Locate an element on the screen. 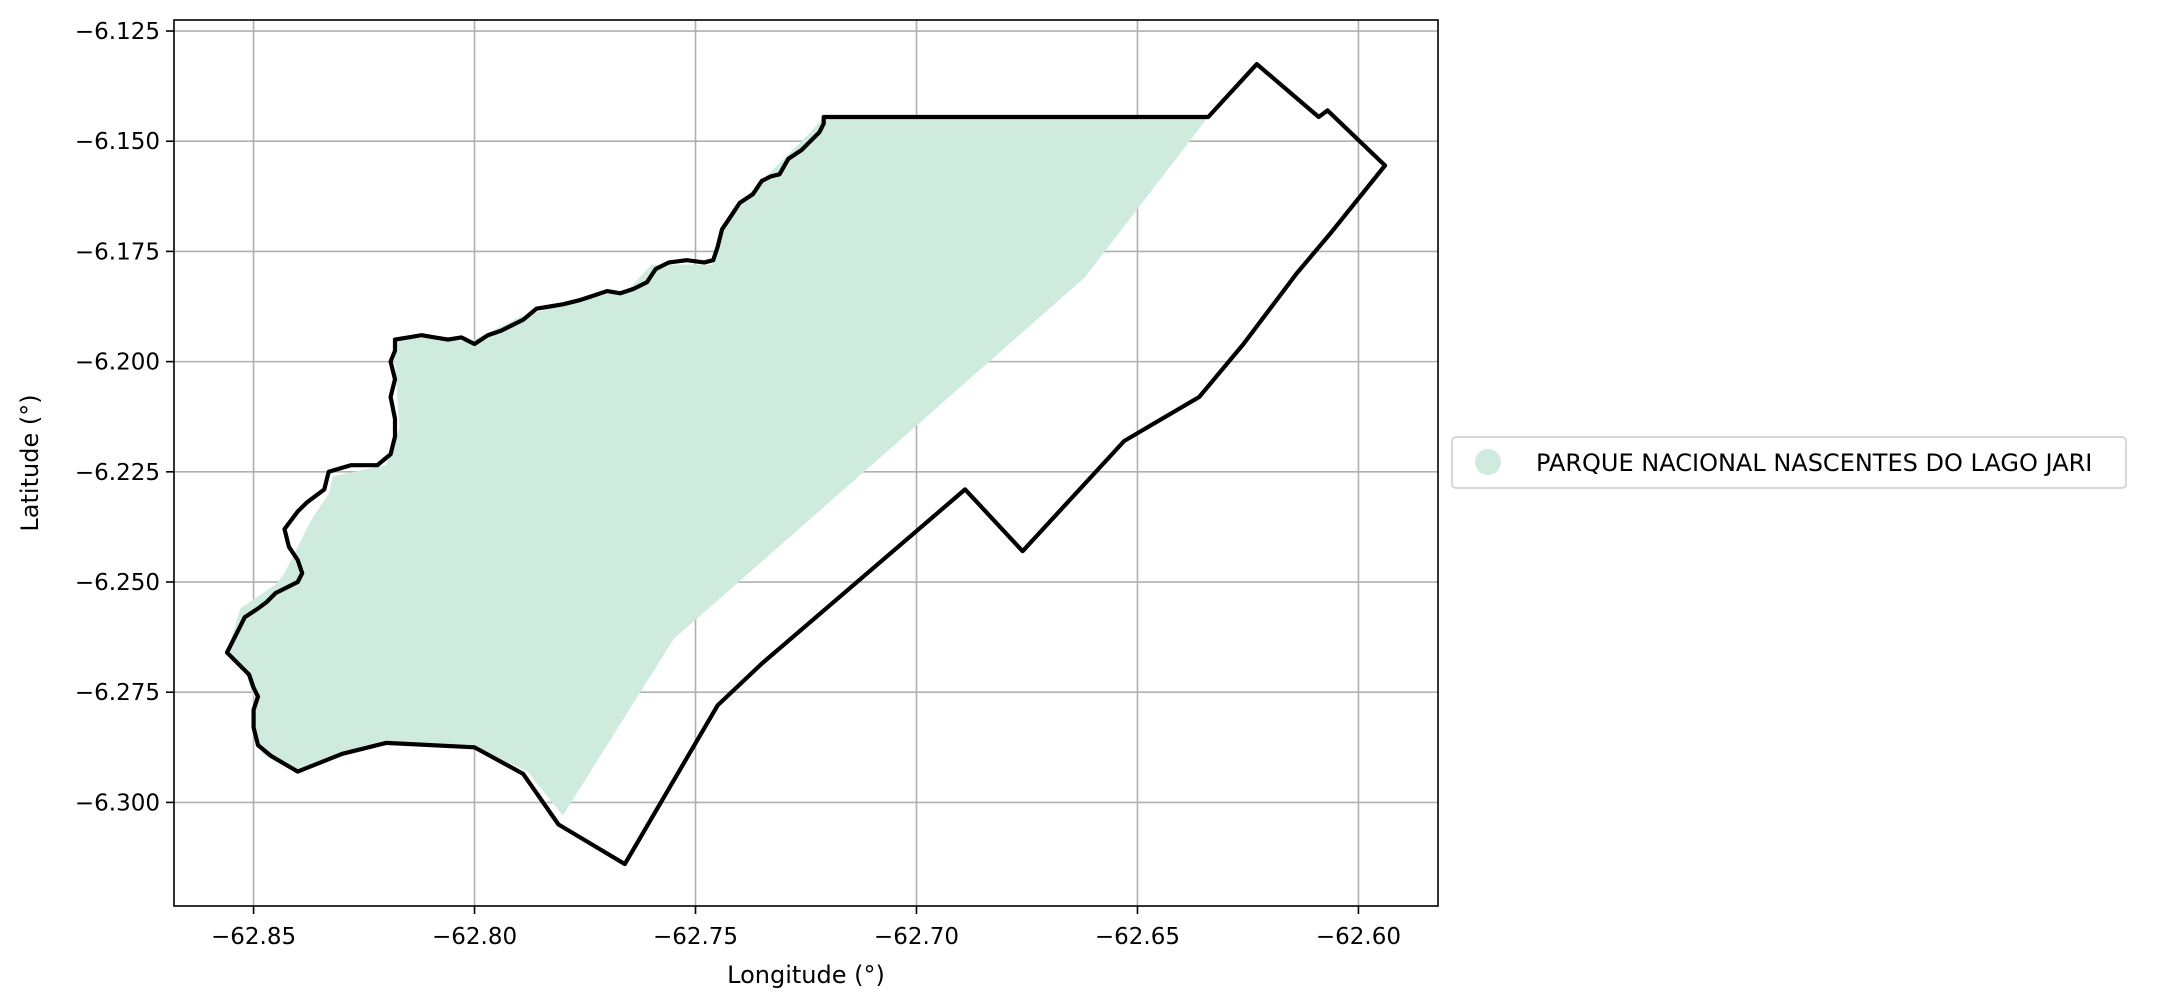 This screenshot has height=1008, width=2184. y-tick-label: −6.200 is located at coordinates (117, 363).